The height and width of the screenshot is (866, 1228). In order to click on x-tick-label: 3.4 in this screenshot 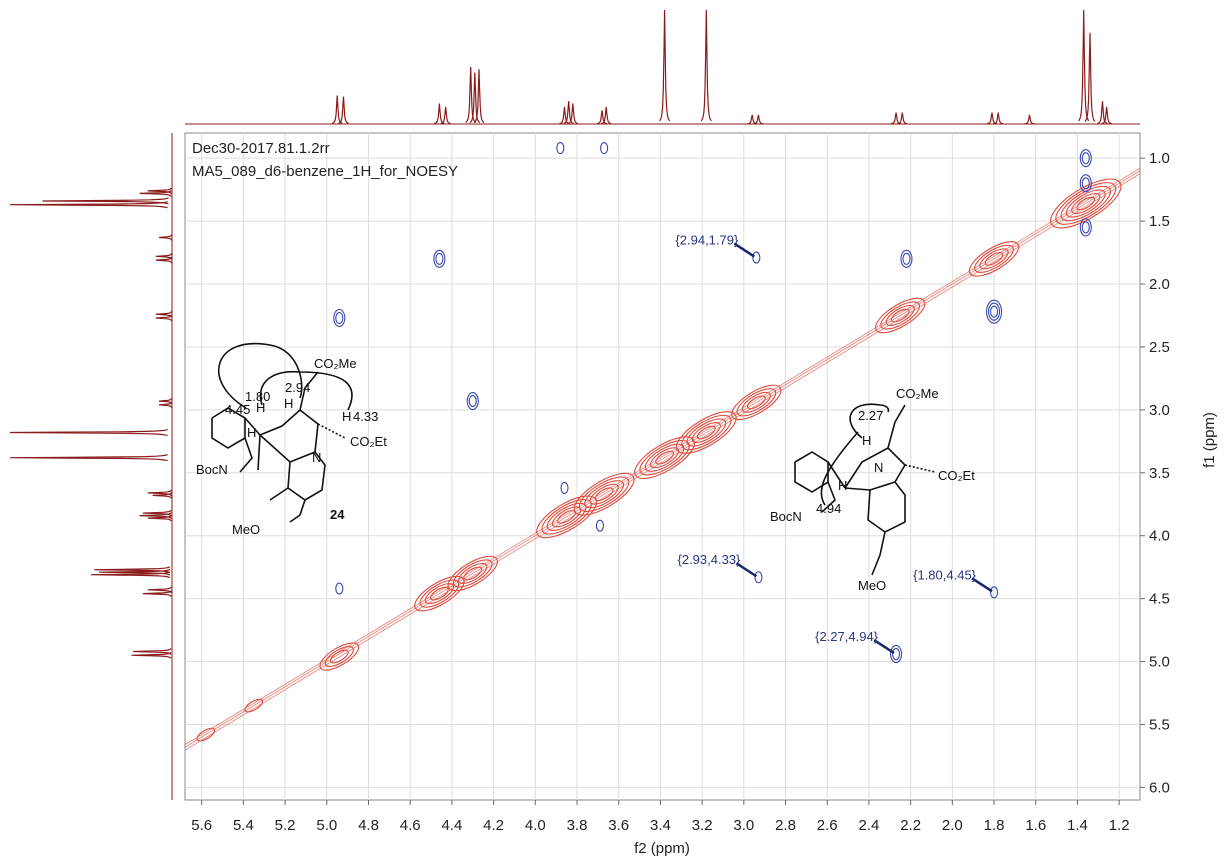, I will do `click(660, 825)`.